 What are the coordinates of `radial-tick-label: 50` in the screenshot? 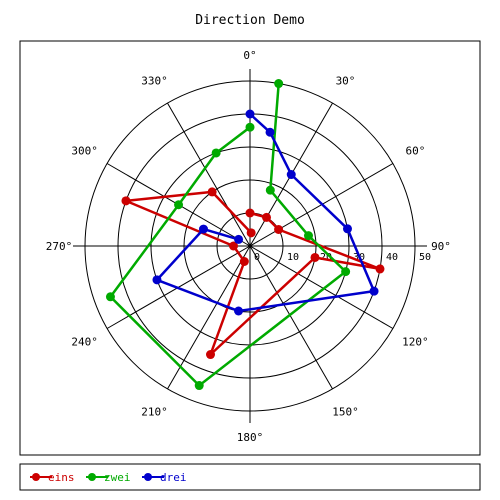 It's located at (425, 257).